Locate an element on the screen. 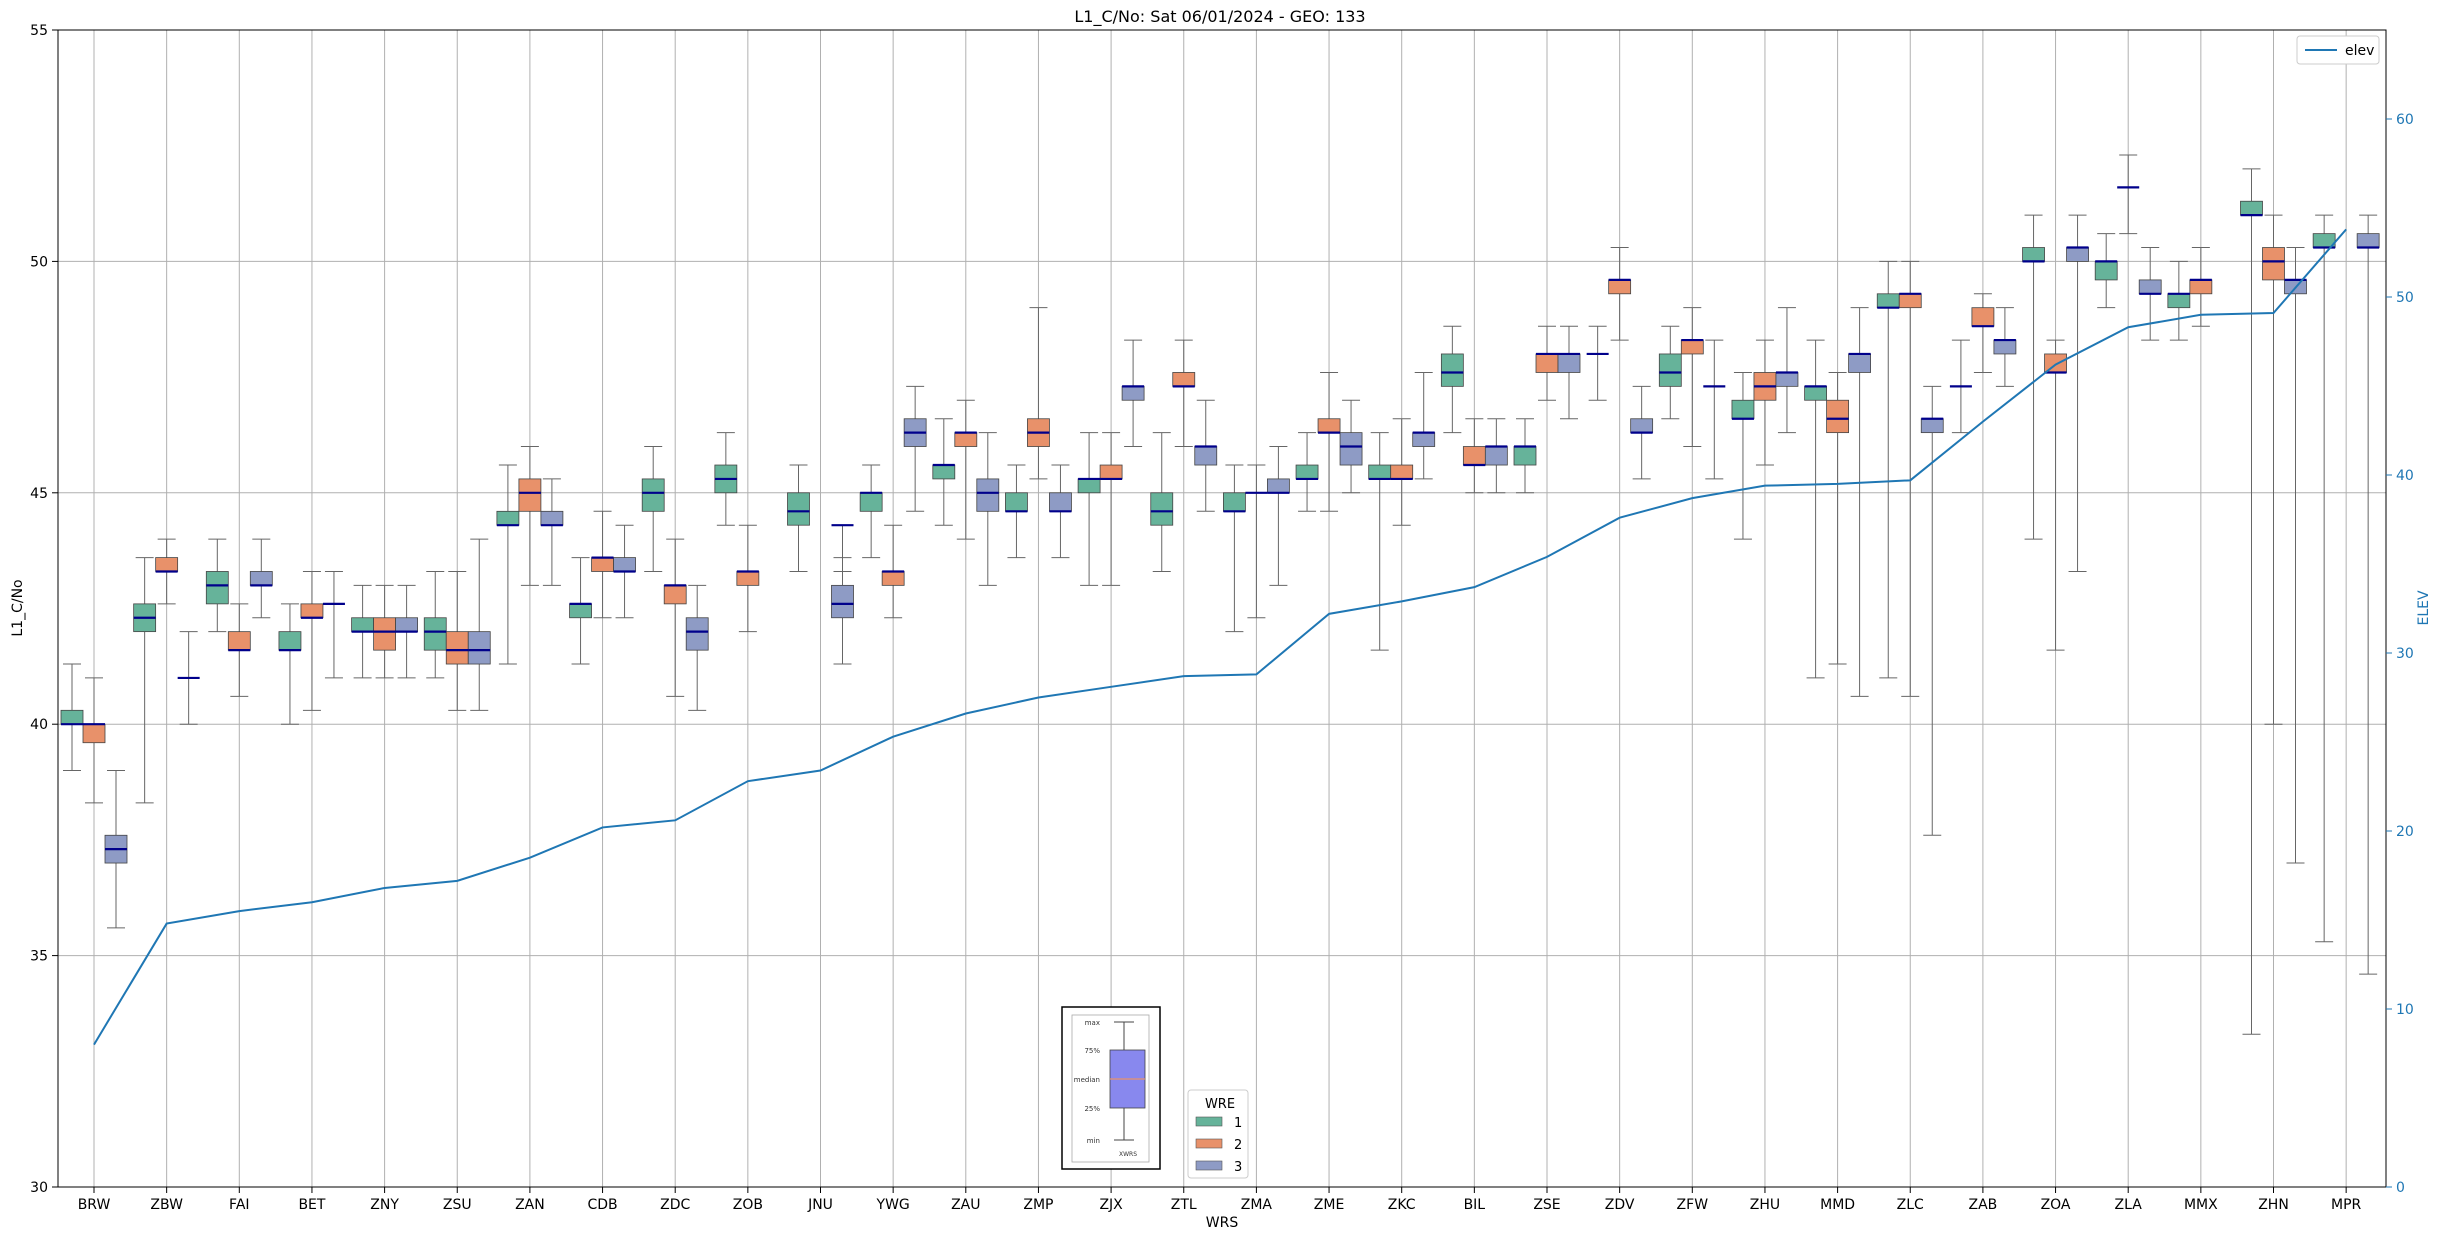 Image resolution: width=2439 pixels, height=1238 pixels. x-tick-label: ZAN is located at coordinates (530, 1205).